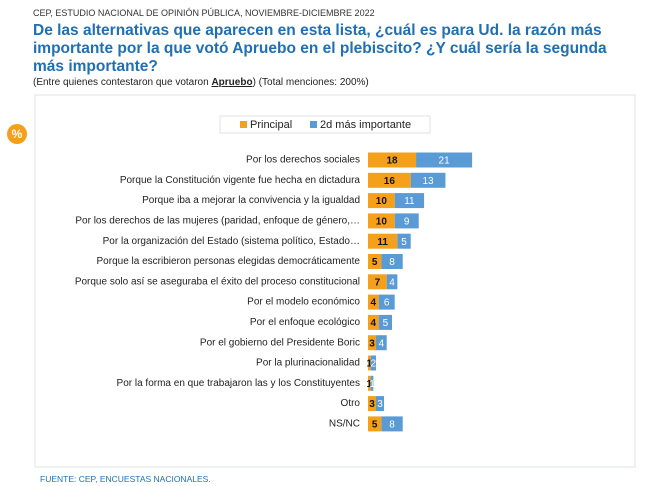 This screenshot has height=486, width=650. I want to click on legend-label: 2d más importante, so click(365, 125).